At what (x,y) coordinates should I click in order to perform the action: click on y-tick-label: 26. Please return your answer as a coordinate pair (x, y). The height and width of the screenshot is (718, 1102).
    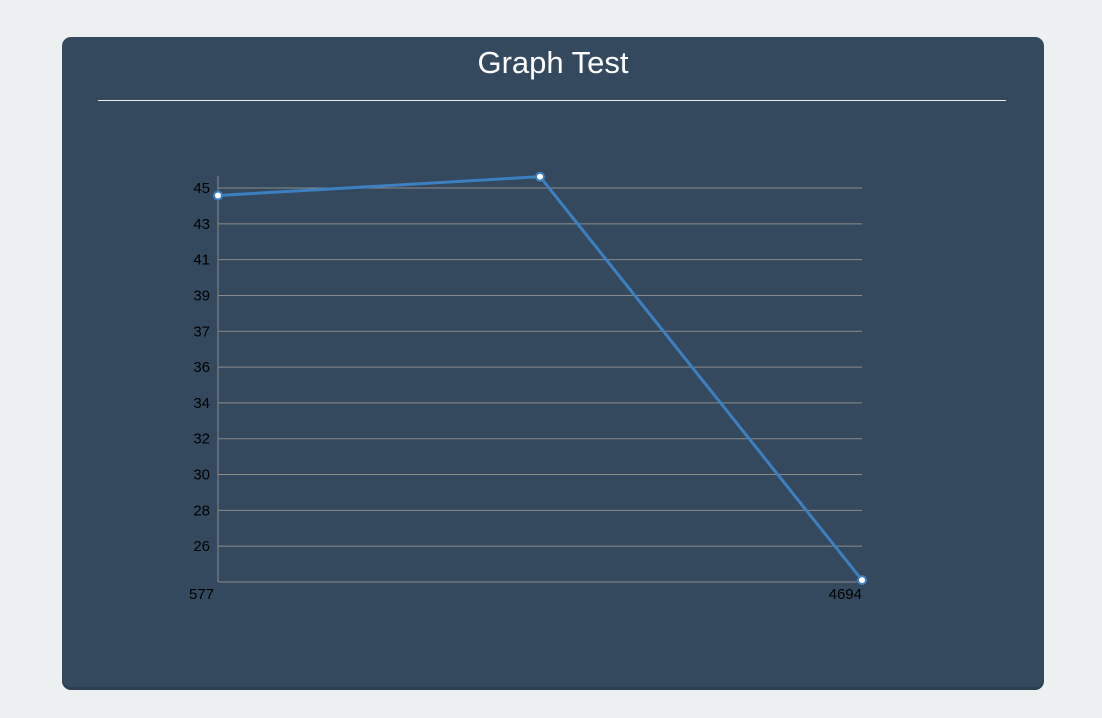
    Looking at the image, I should click on (201, 546).